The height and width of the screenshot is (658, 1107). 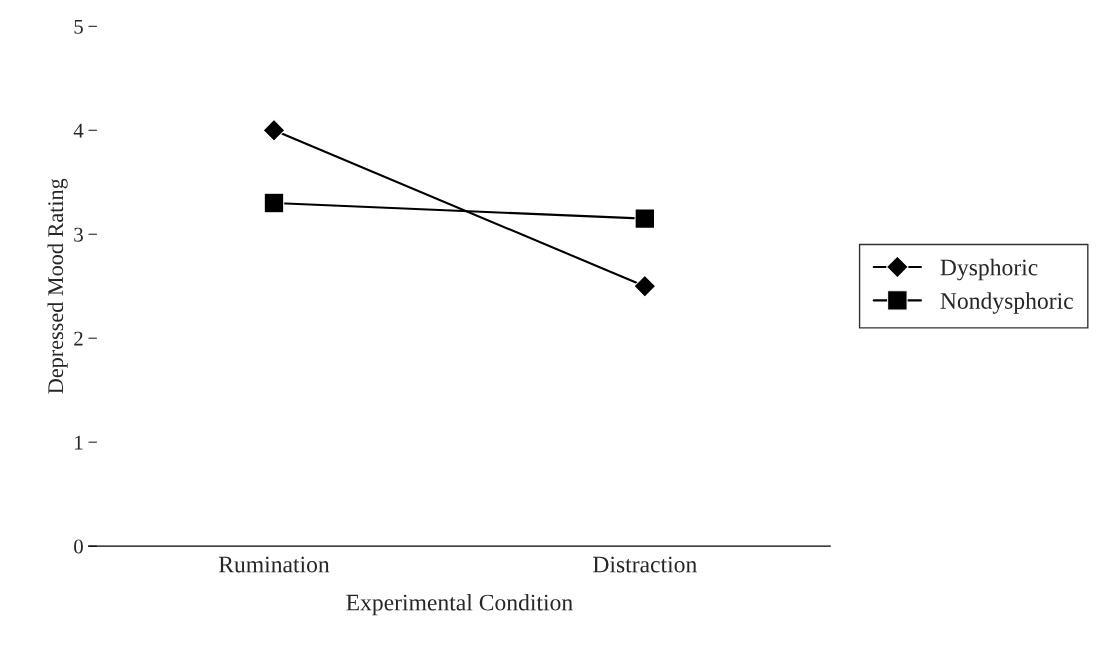 What do you see at coordinates (1006, 303) in the screenshot?
I see `legend-label: Nondysphoric` at bounding box center [1006, 303].